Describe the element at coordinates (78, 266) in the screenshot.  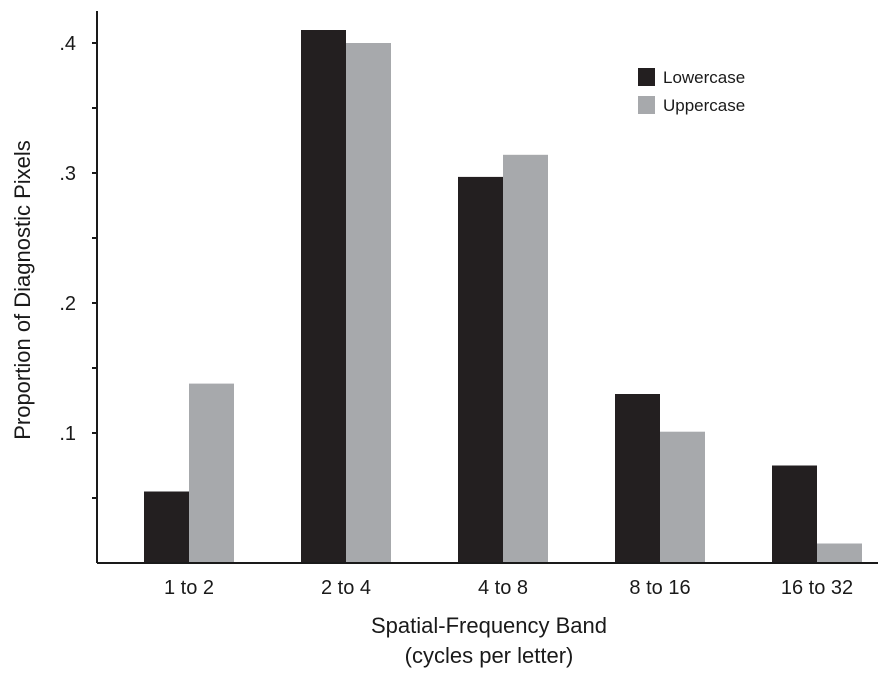
I see `y-axis-ticks: .1 .2 .3 .4` at that location.